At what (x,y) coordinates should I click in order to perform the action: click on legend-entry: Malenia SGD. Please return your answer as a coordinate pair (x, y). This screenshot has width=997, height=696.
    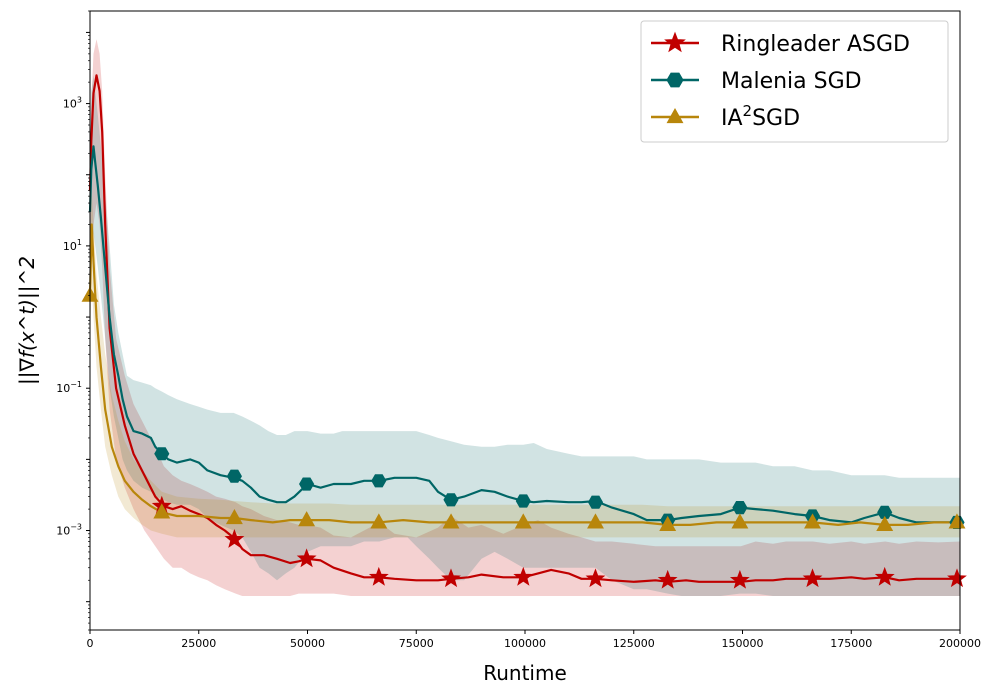
    Looking at the image, I should click on (756, 81).